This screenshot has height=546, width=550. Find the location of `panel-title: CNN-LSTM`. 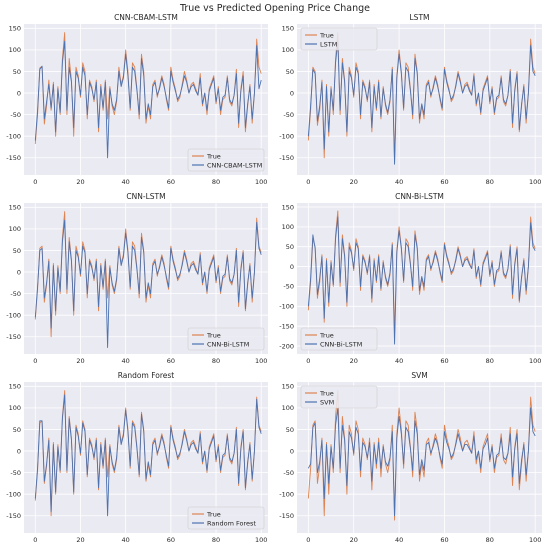

panel-title: CNN-LSTM is located at coordinates (145, 196).